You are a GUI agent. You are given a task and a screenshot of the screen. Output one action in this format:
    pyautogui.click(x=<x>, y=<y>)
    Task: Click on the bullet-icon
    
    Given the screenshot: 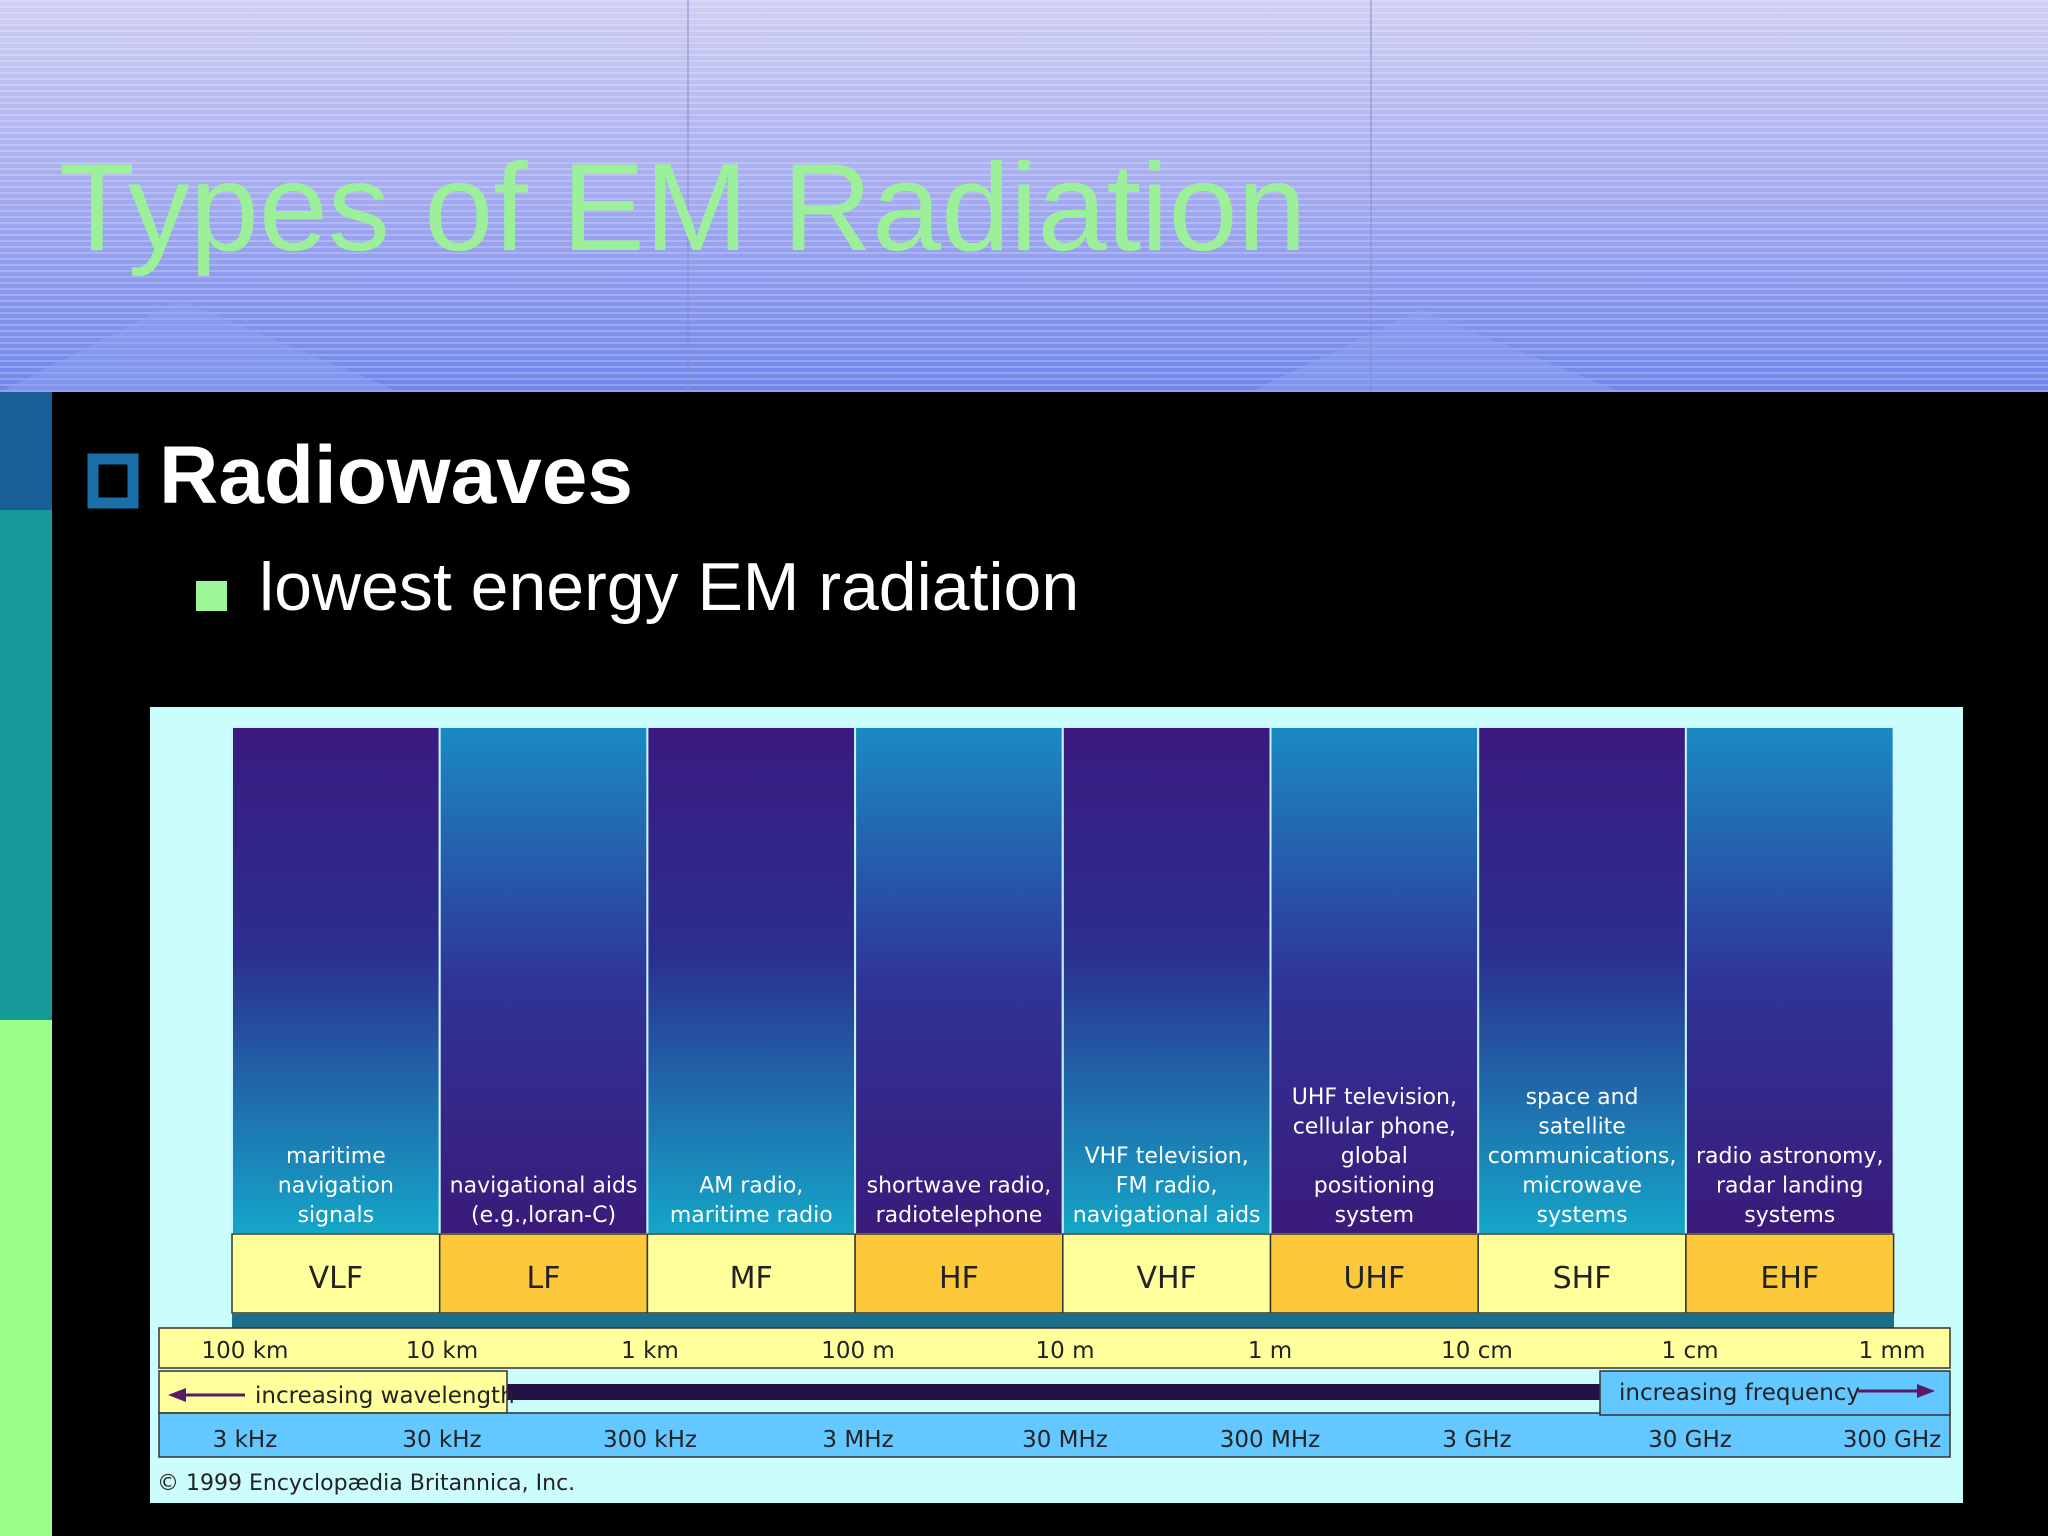 What is the action you would take?
    pyautogui.click(x=113, y=481)
    